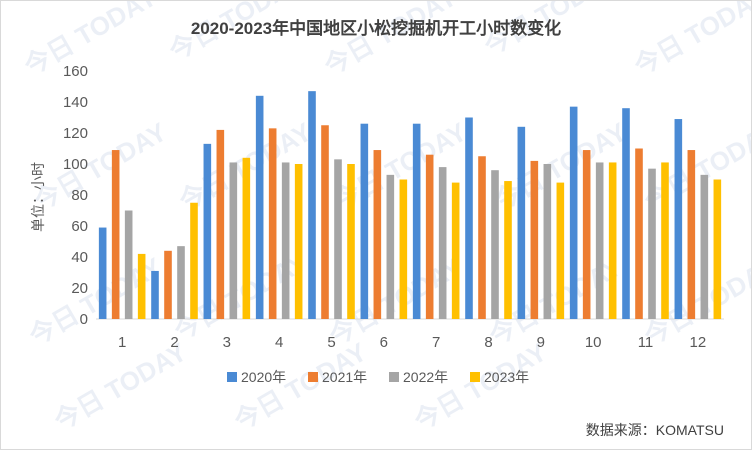 This screenshot has width=752, height=454. I want to click on y-tick-label: 40, so click(79, 257).